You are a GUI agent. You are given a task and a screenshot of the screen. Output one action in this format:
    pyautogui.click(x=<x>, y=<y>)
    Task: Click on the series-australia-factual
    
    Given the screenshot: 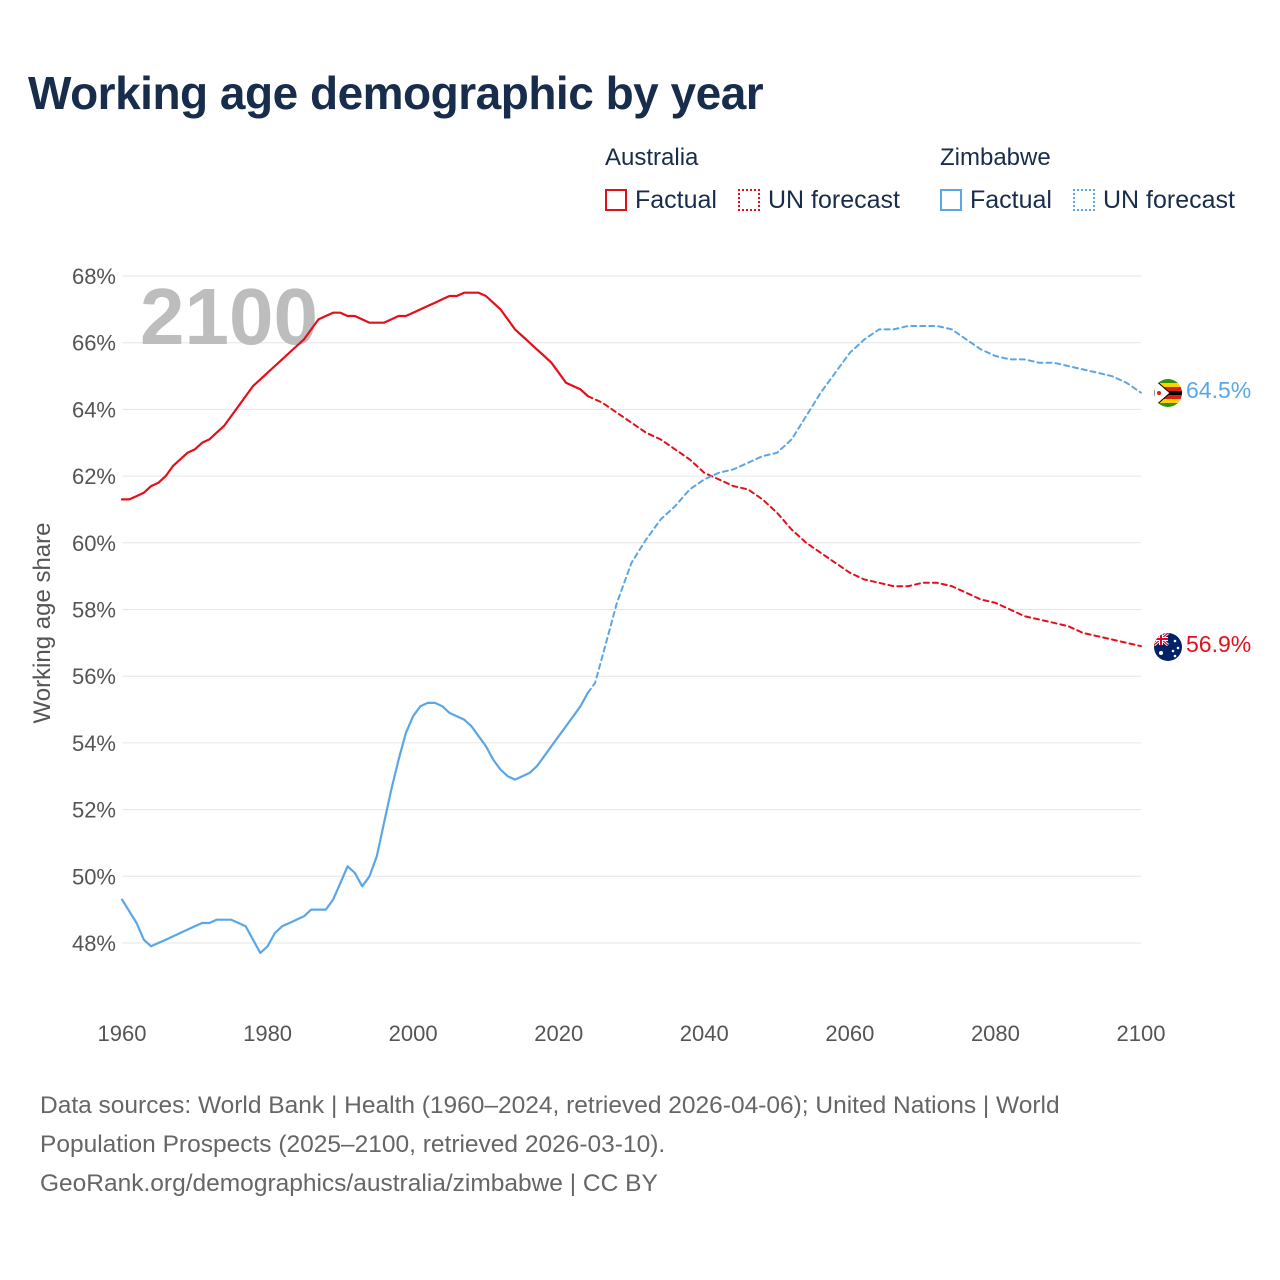 What is the action you would take?
    pyautogui.click(x=354, y=396)
    